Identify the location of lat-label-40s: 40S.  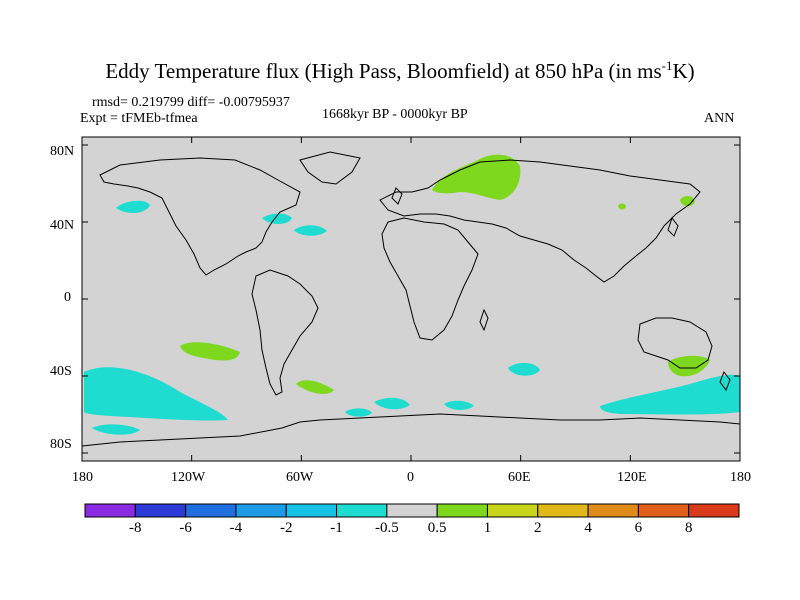
(61, 371).